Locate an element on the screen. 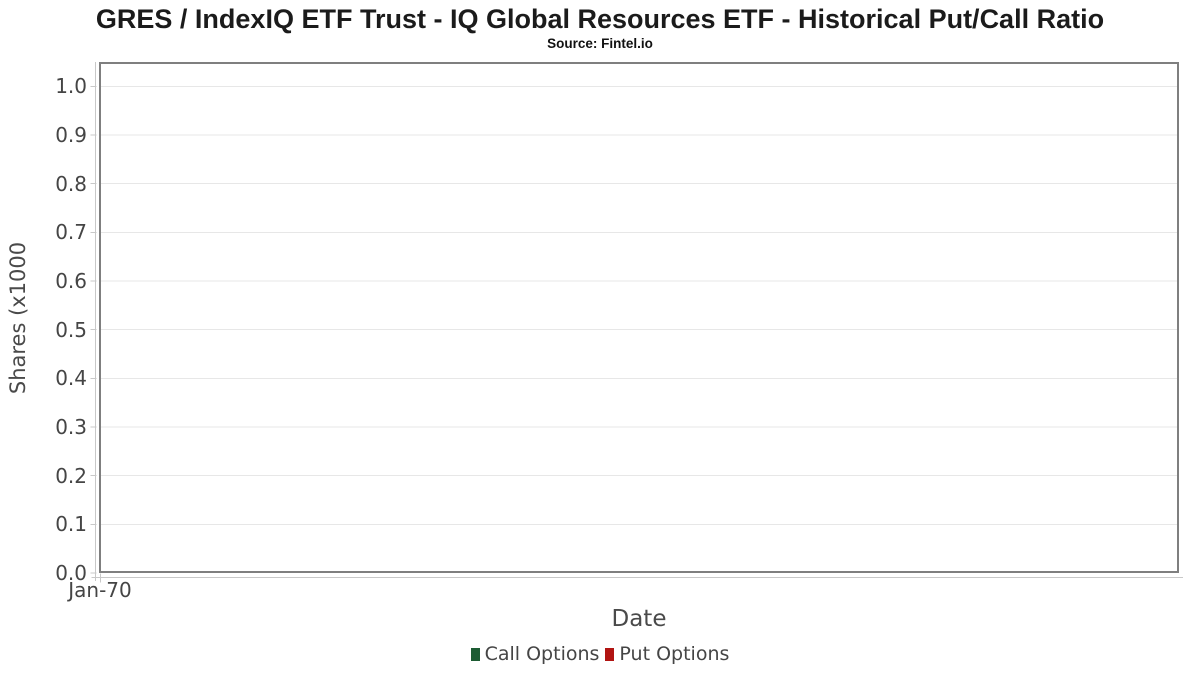 Image resolution: width=1200 pixels, height=675 pixels. call-options-swatch-icon is located at coordinates (475, 654).